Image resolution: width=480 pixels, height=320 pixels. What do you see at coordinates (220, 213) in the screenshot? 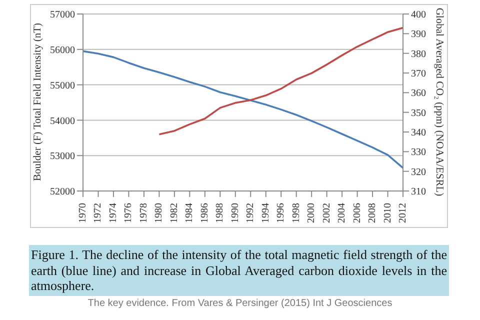
I see `x-tick-label: 1988` at bounding box center [220, 213].